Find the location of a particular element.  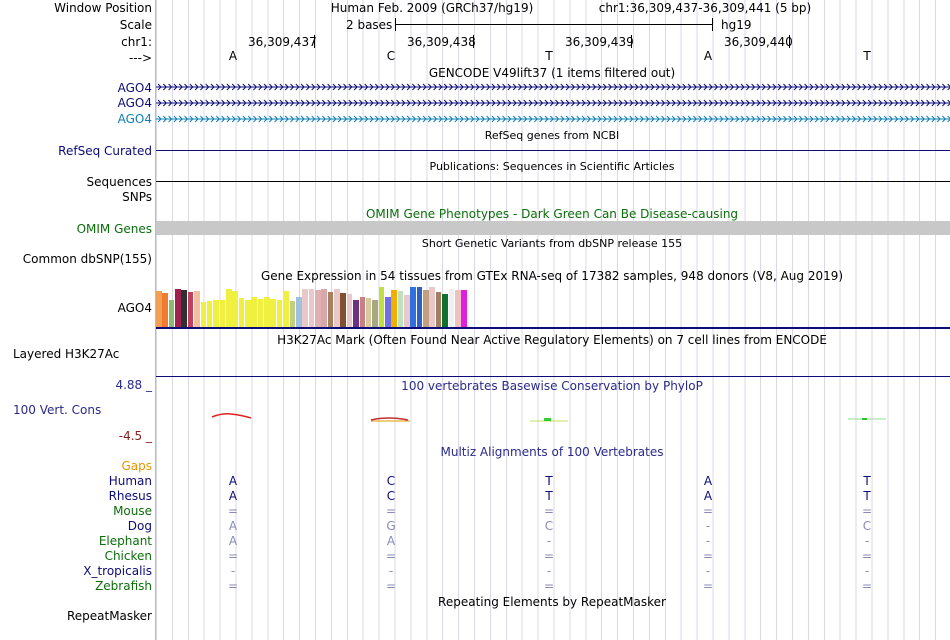

species-label: X_tropicalis is located at coordinates (117, 571).